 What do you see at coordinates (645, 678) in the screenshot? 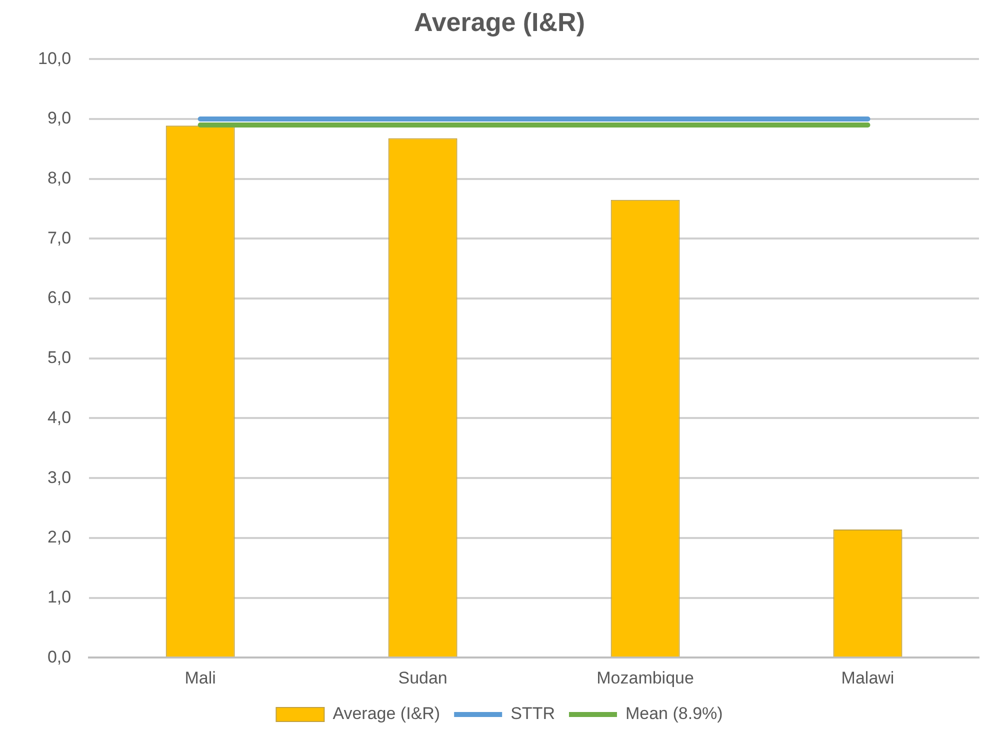
I see `x-tick-label: Mozambique` at bounding box center [645, 678].